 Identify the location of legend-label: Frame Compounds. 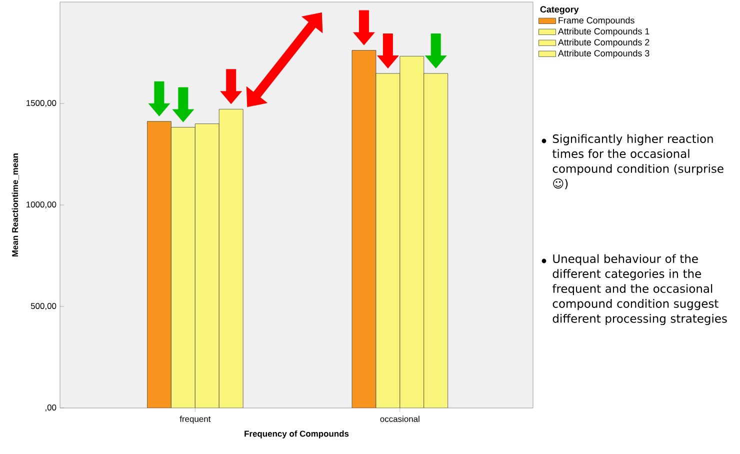
(596, 21).